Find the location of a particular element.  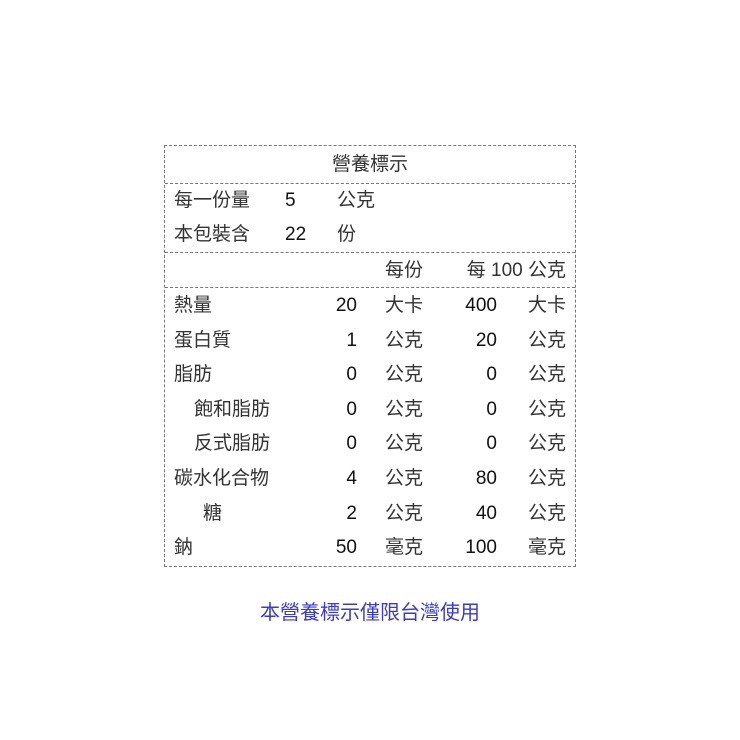

nutrient-row: 鈉 50 毫克 100 毫克 is located at coordinates (370, 548).